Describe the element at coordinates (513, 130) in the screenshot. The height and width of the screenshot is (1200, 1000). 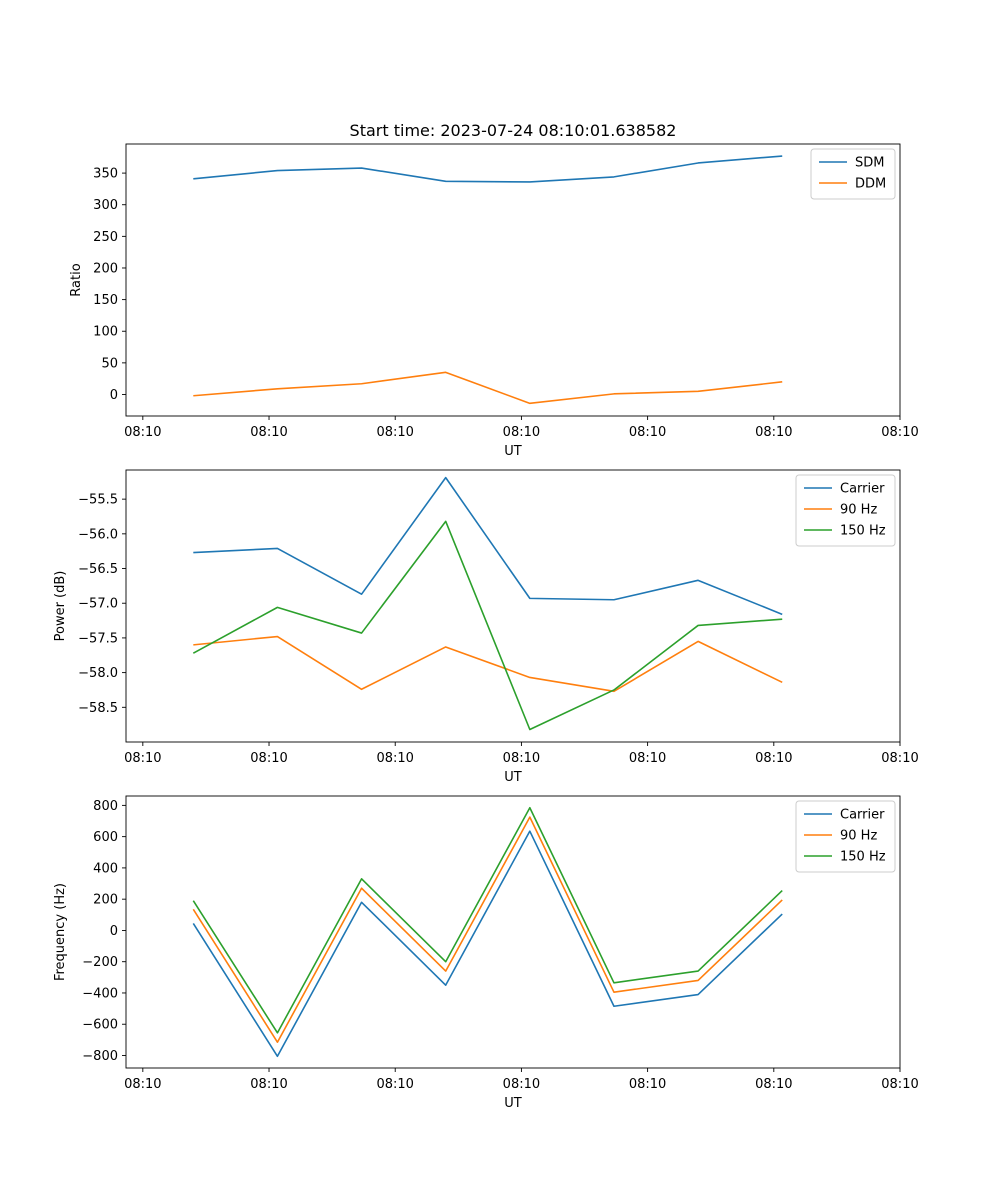
I see `figure-title: Start time: 2023-07-24 08:10:01.638582` at that location.